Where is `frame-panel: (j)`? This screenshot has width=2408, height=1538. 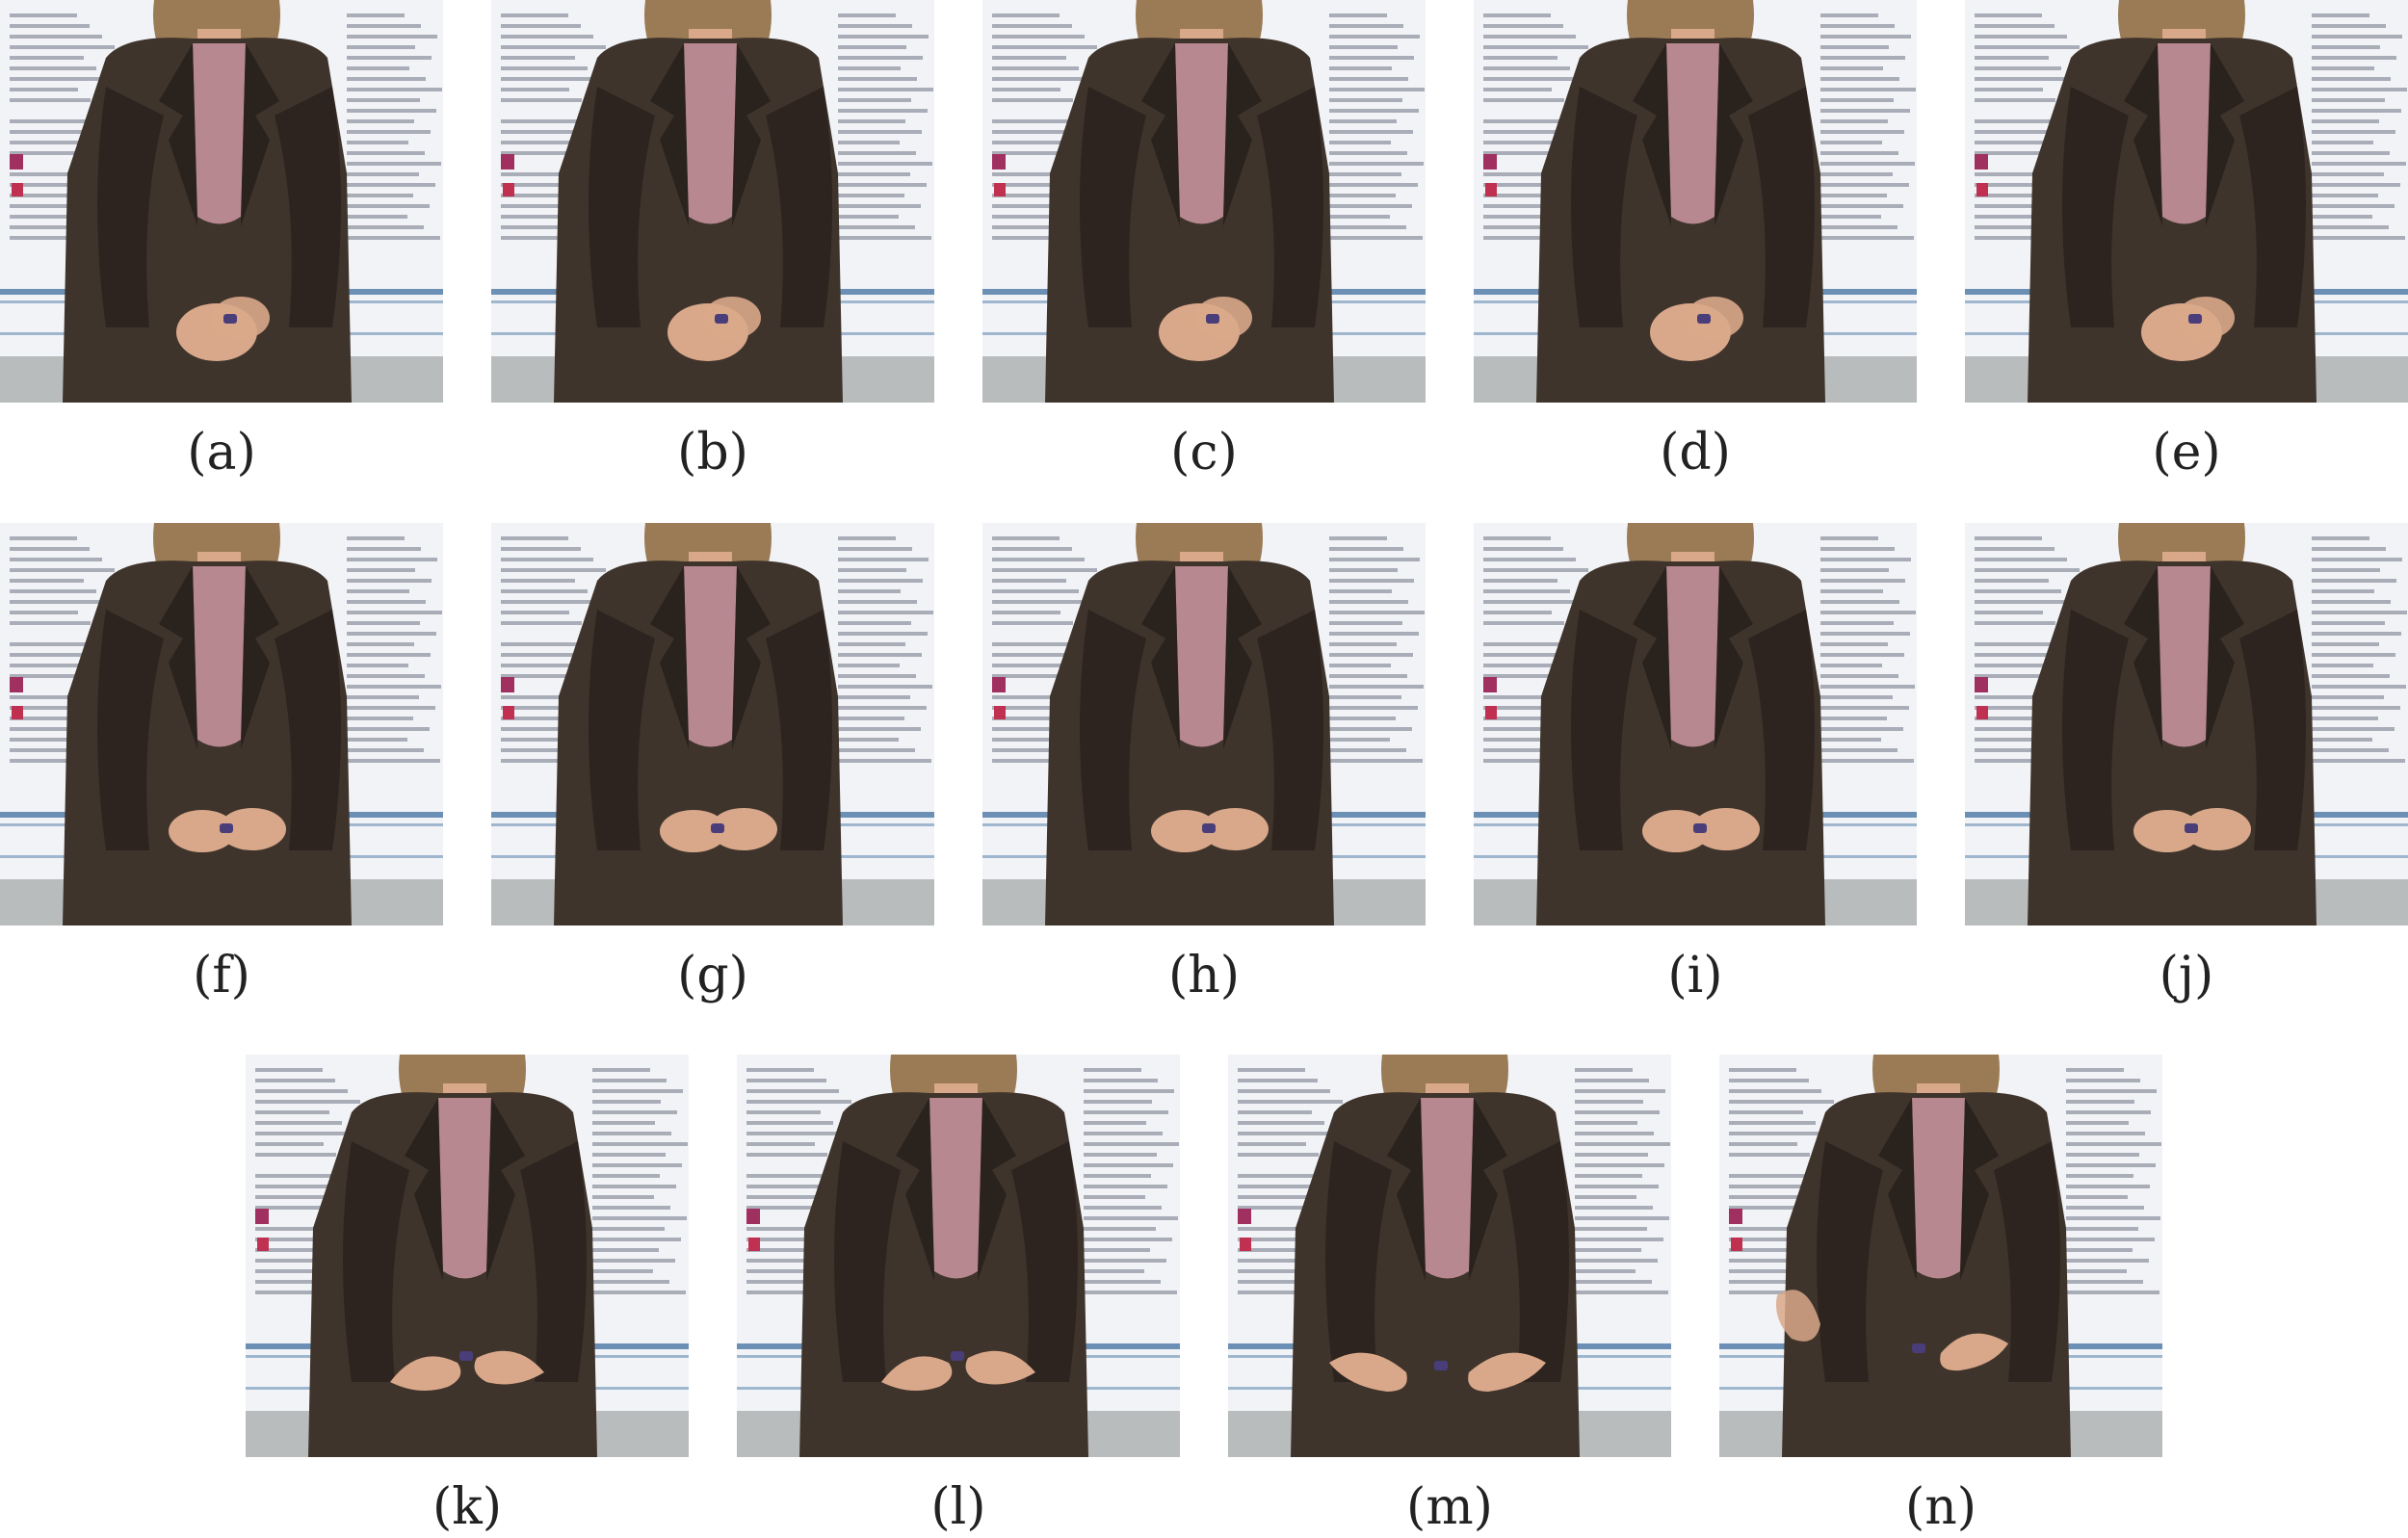 frame-panel: (j) is located at coordinates (2186, 763).